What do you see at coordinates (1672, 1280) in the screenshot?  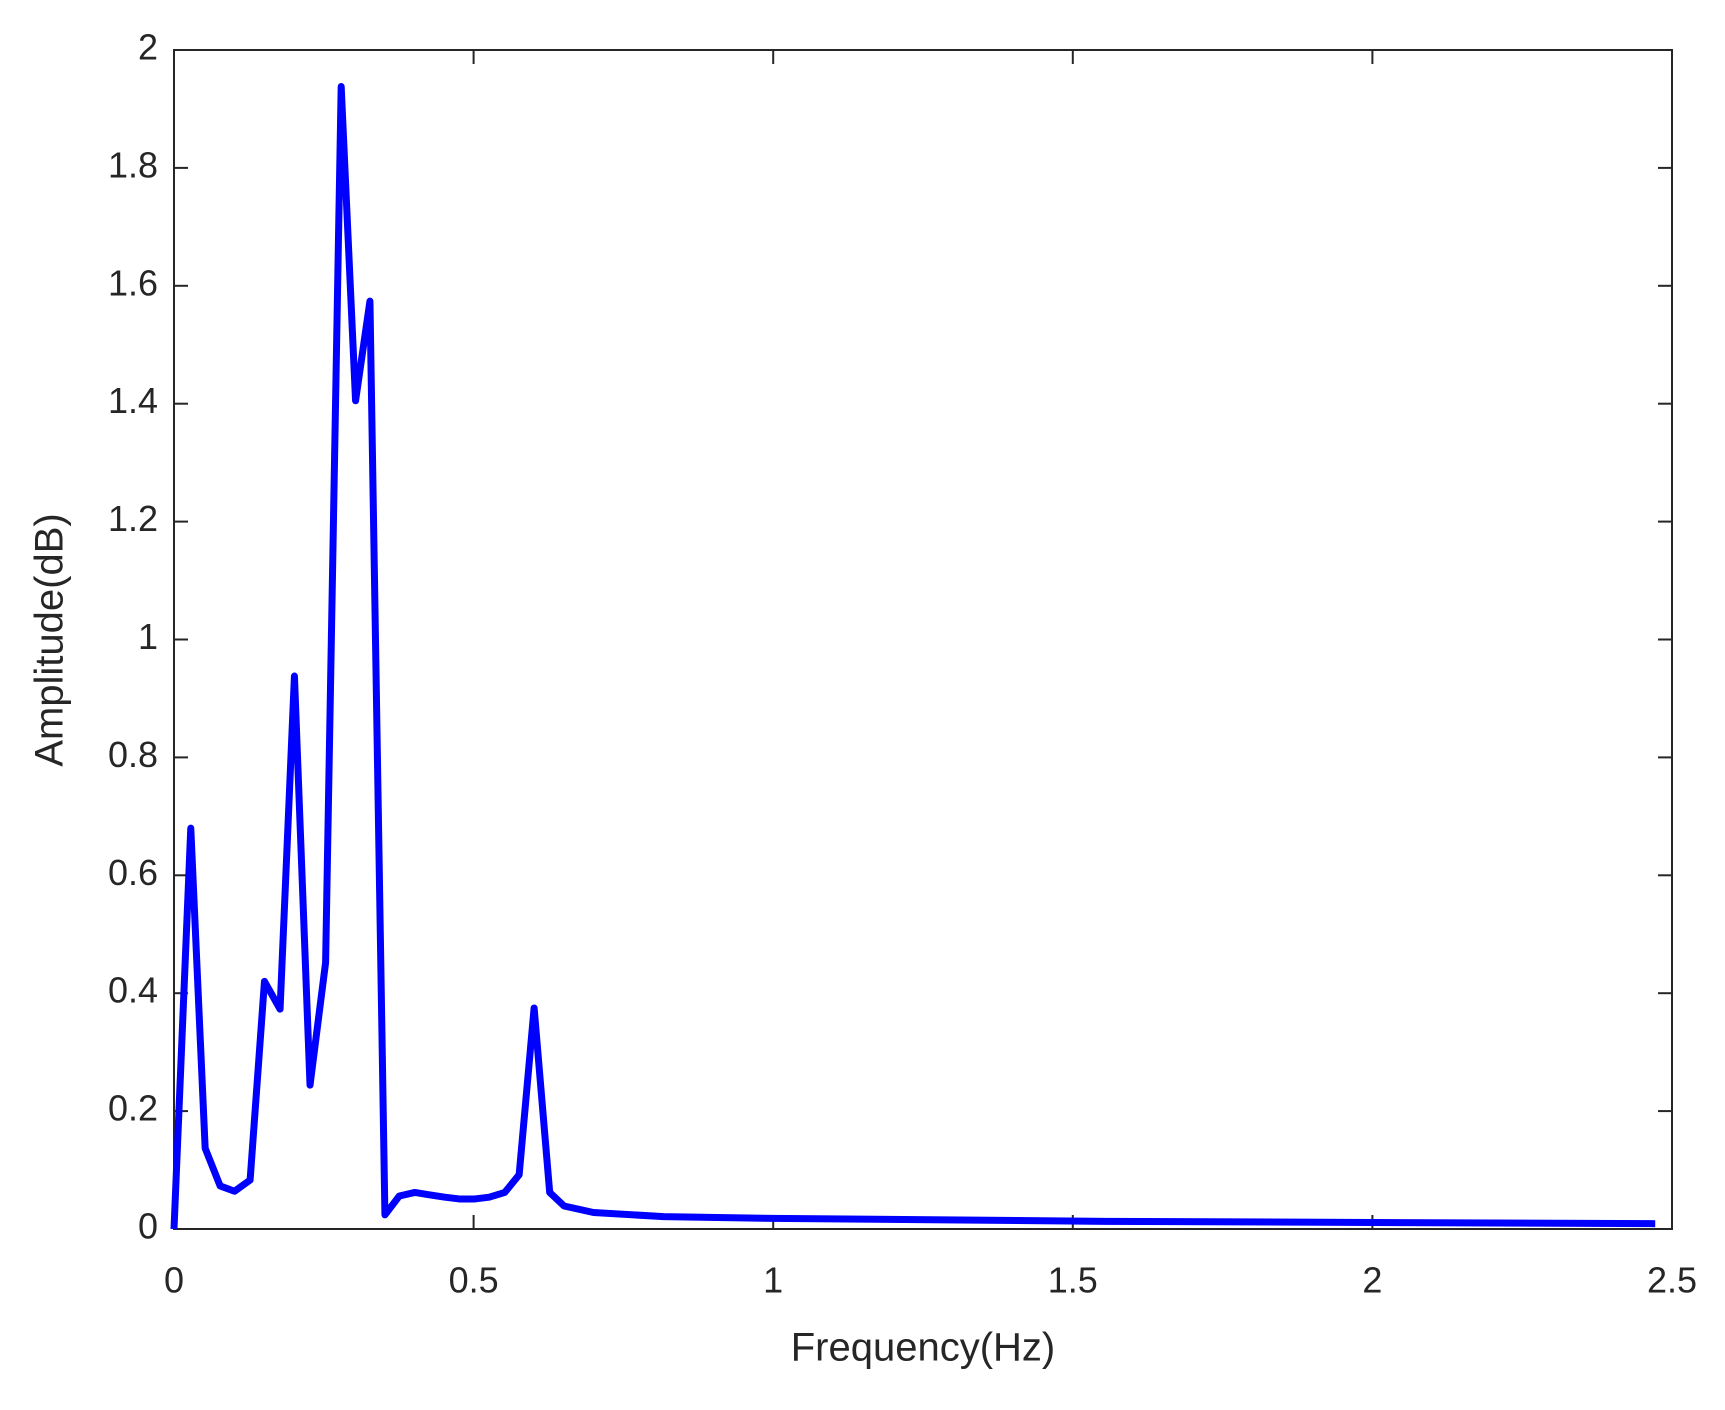 I see `x-tick-label: 2.5` at bounding box center [1672, 1280].